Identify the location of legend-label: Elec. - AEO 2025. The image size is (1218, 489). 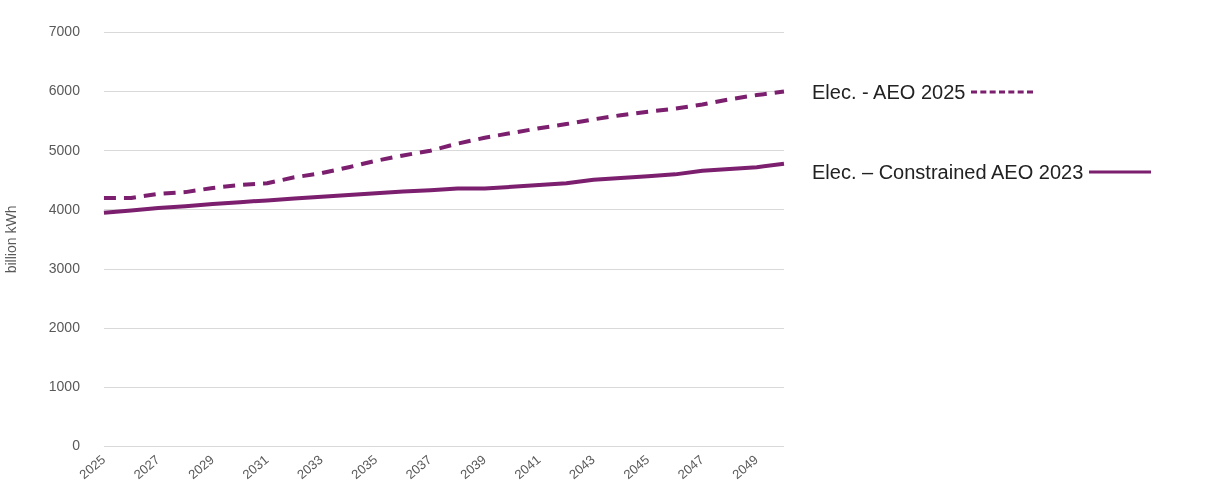
(888, 92).